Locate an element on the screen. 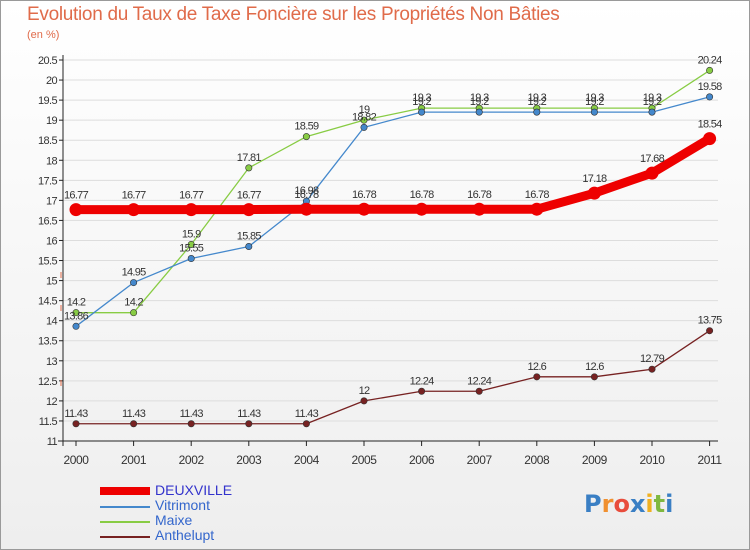  data-label: 12.79 is located at coordinates (652, 359).